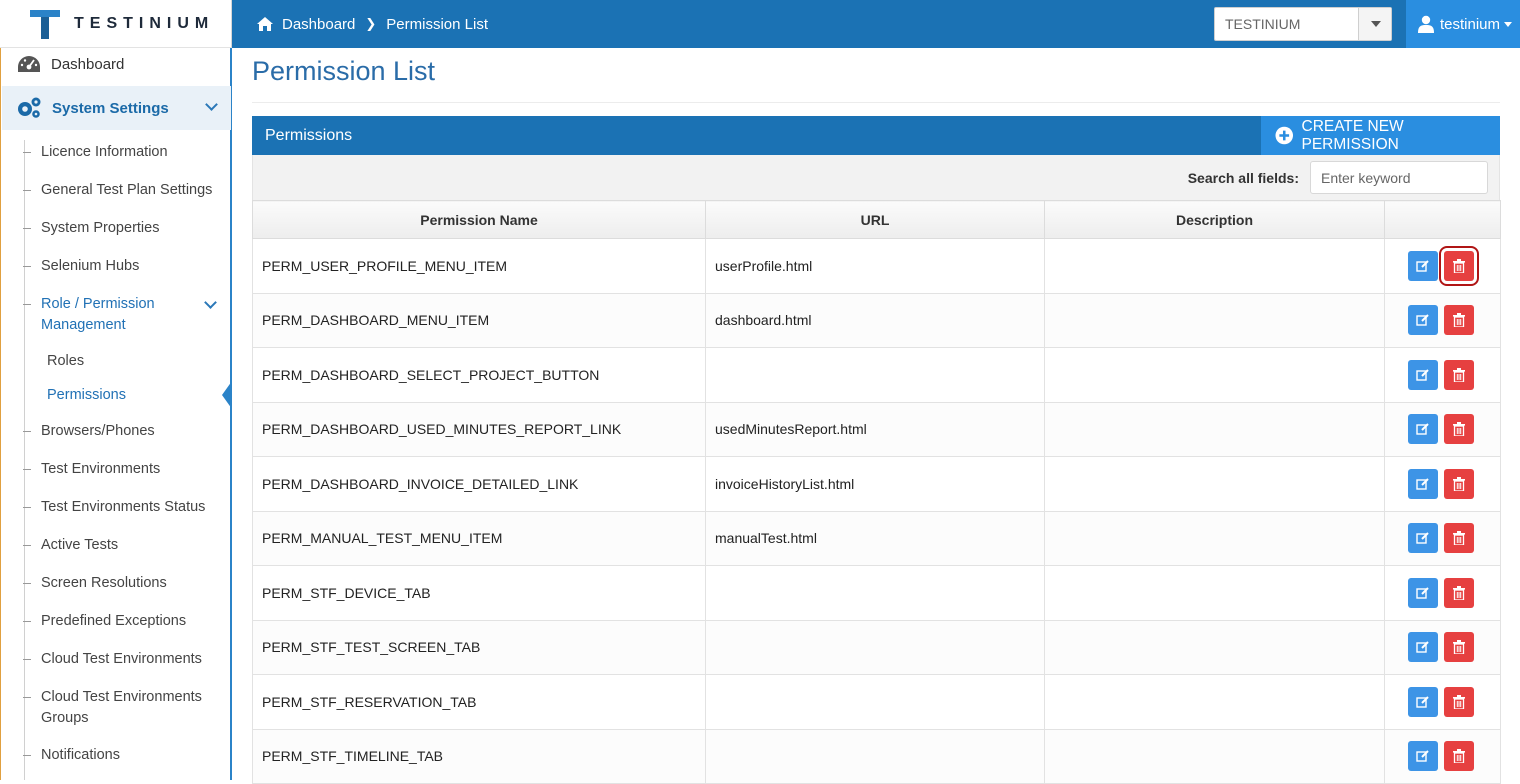 The width and height of the screenshot is (1520, 784). I want to click on sidebar-item-general-test-plan-settings: General Test Plan Settings, so click(127, 190).